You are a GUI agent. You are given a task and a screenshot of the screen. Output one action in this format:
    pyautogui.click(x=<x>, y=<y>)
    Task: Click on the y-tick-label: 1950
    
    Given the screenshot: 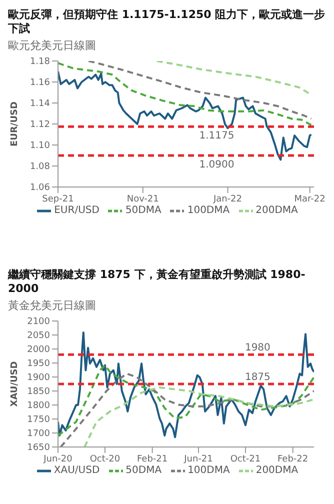 What is the action you would take?
    pyautogui.click(x=38, y=364)
    